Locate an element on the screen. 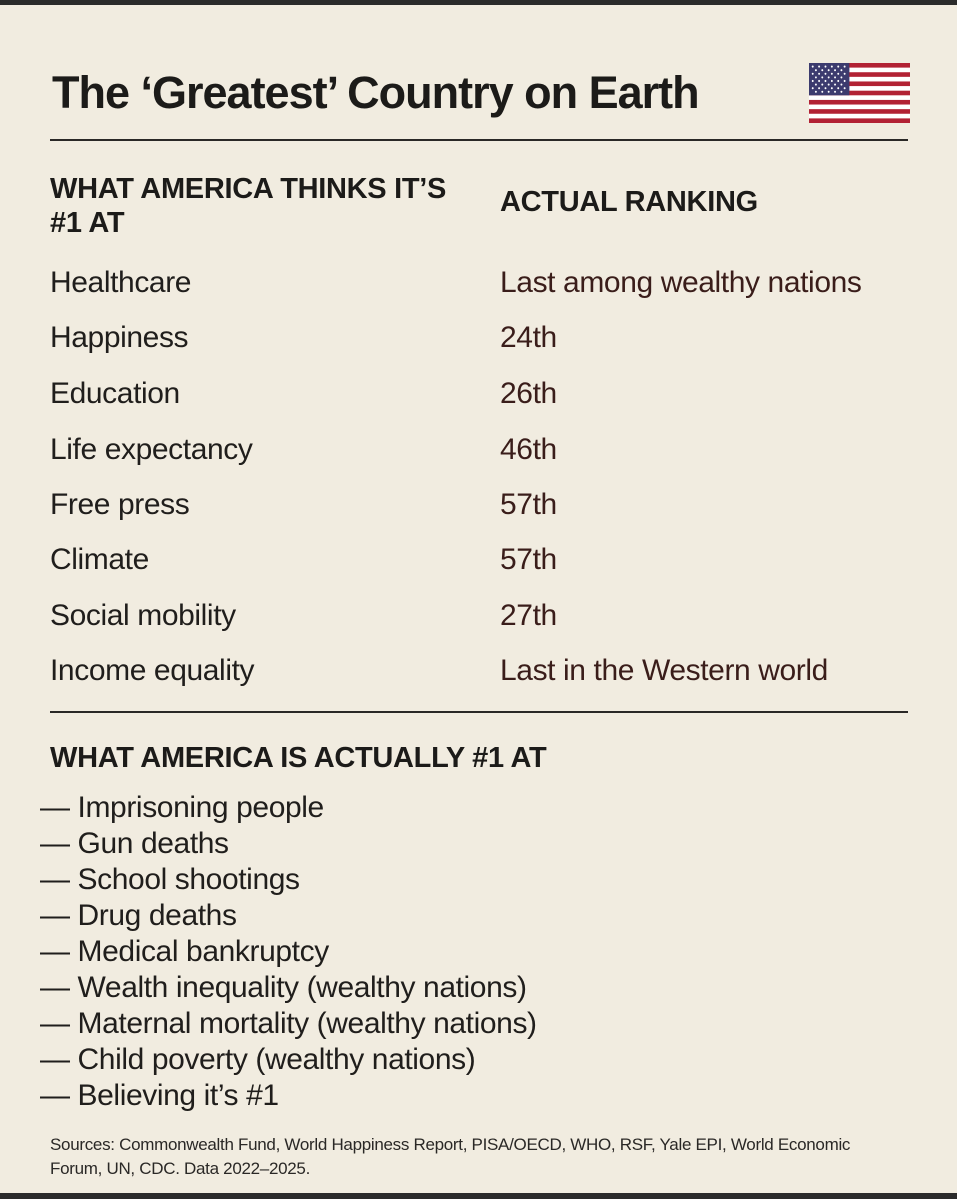  table-row: Climate 57th is located at coordinates (478, 560).